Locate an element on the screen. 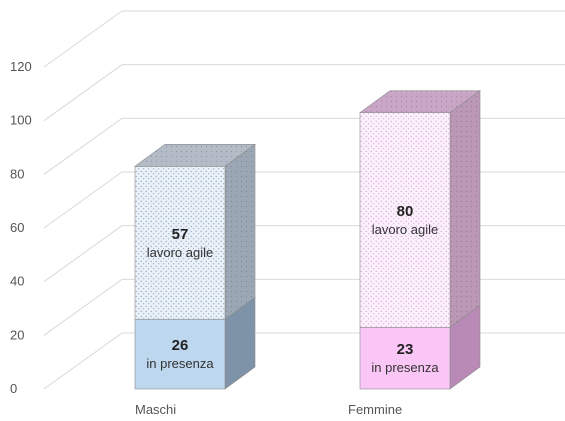 The image size is (565, 421). y-tick-label: 0 is located at coordinates (13, 388).